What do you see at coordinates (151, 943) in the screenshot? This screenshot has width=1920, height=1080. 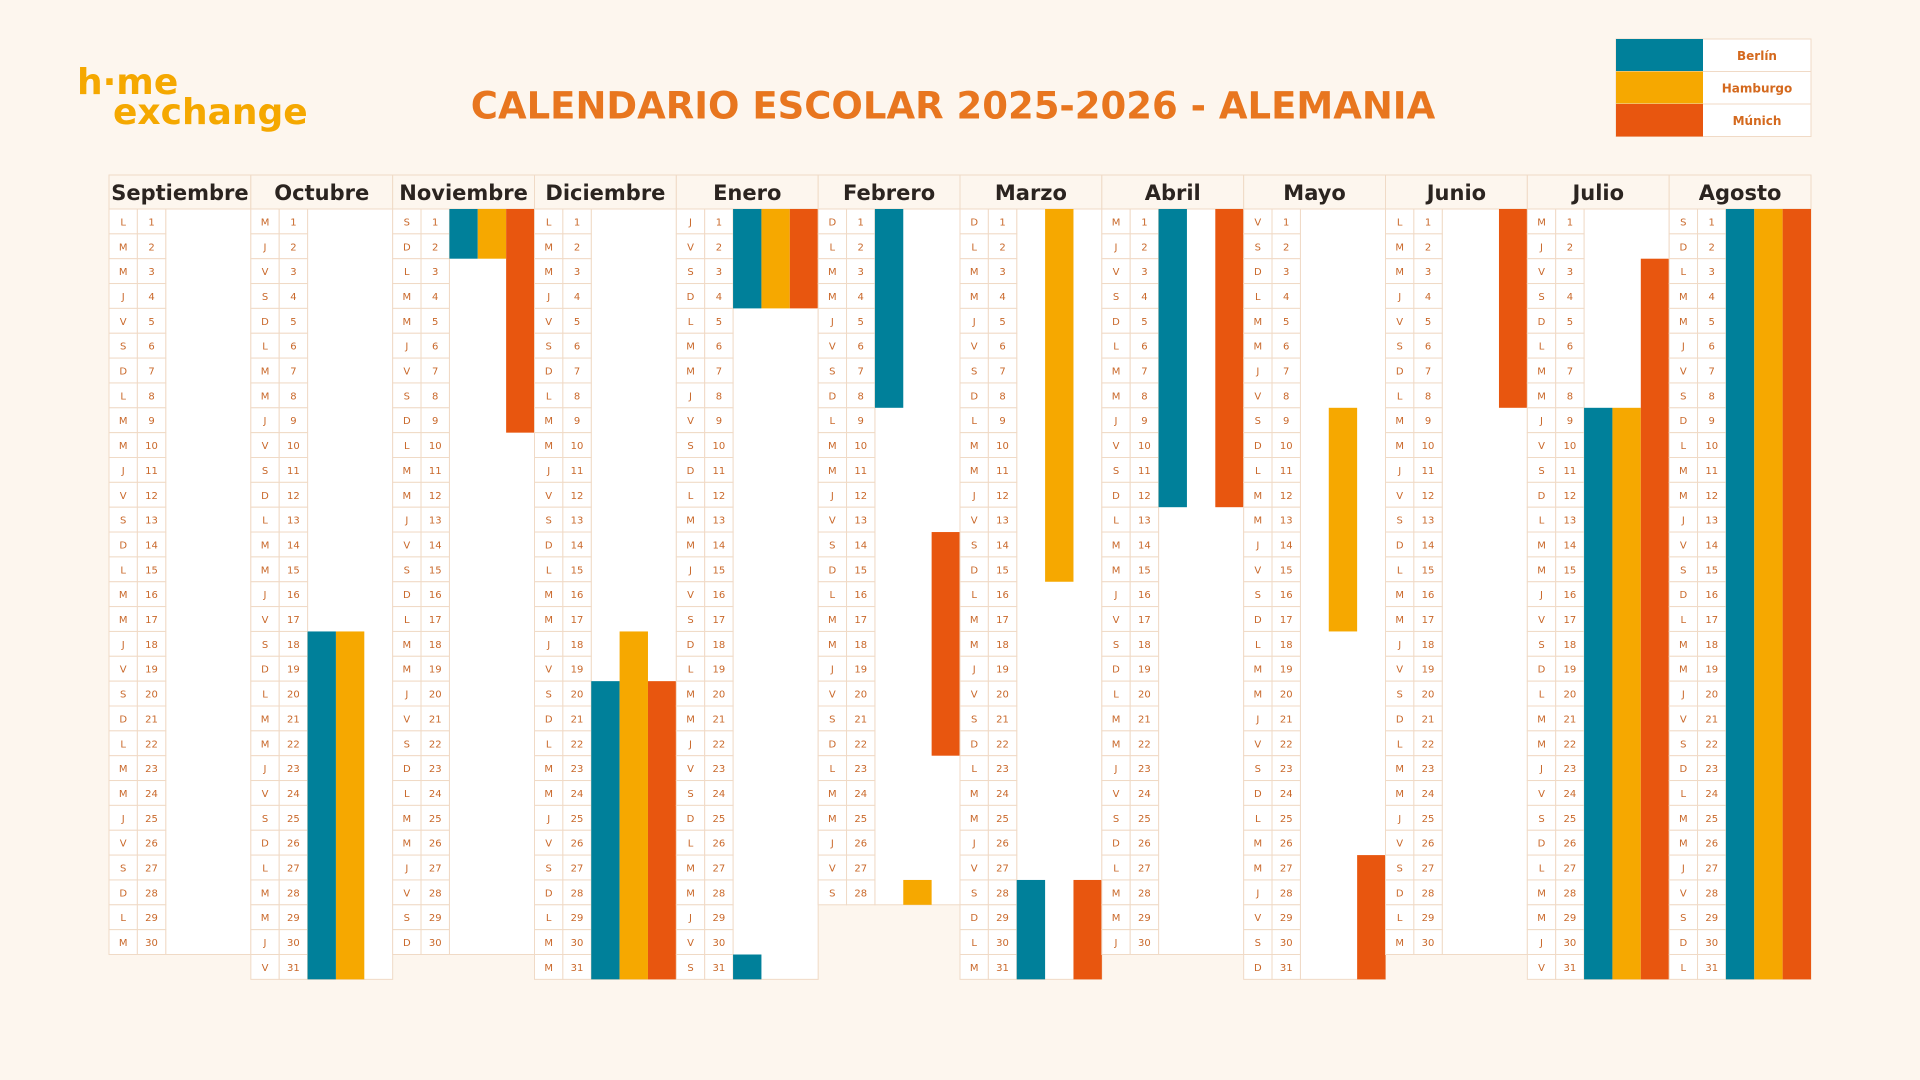 I see `day-number: 30` at bounding box center [151, 943].